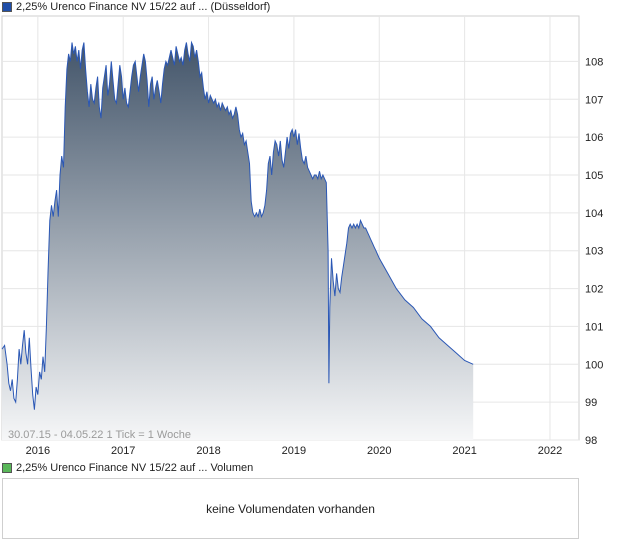 The image size is (620, 546). Describe the element at coordinates (594, 100) in the screenshot. I see `y-tick-label: 107` at that location.